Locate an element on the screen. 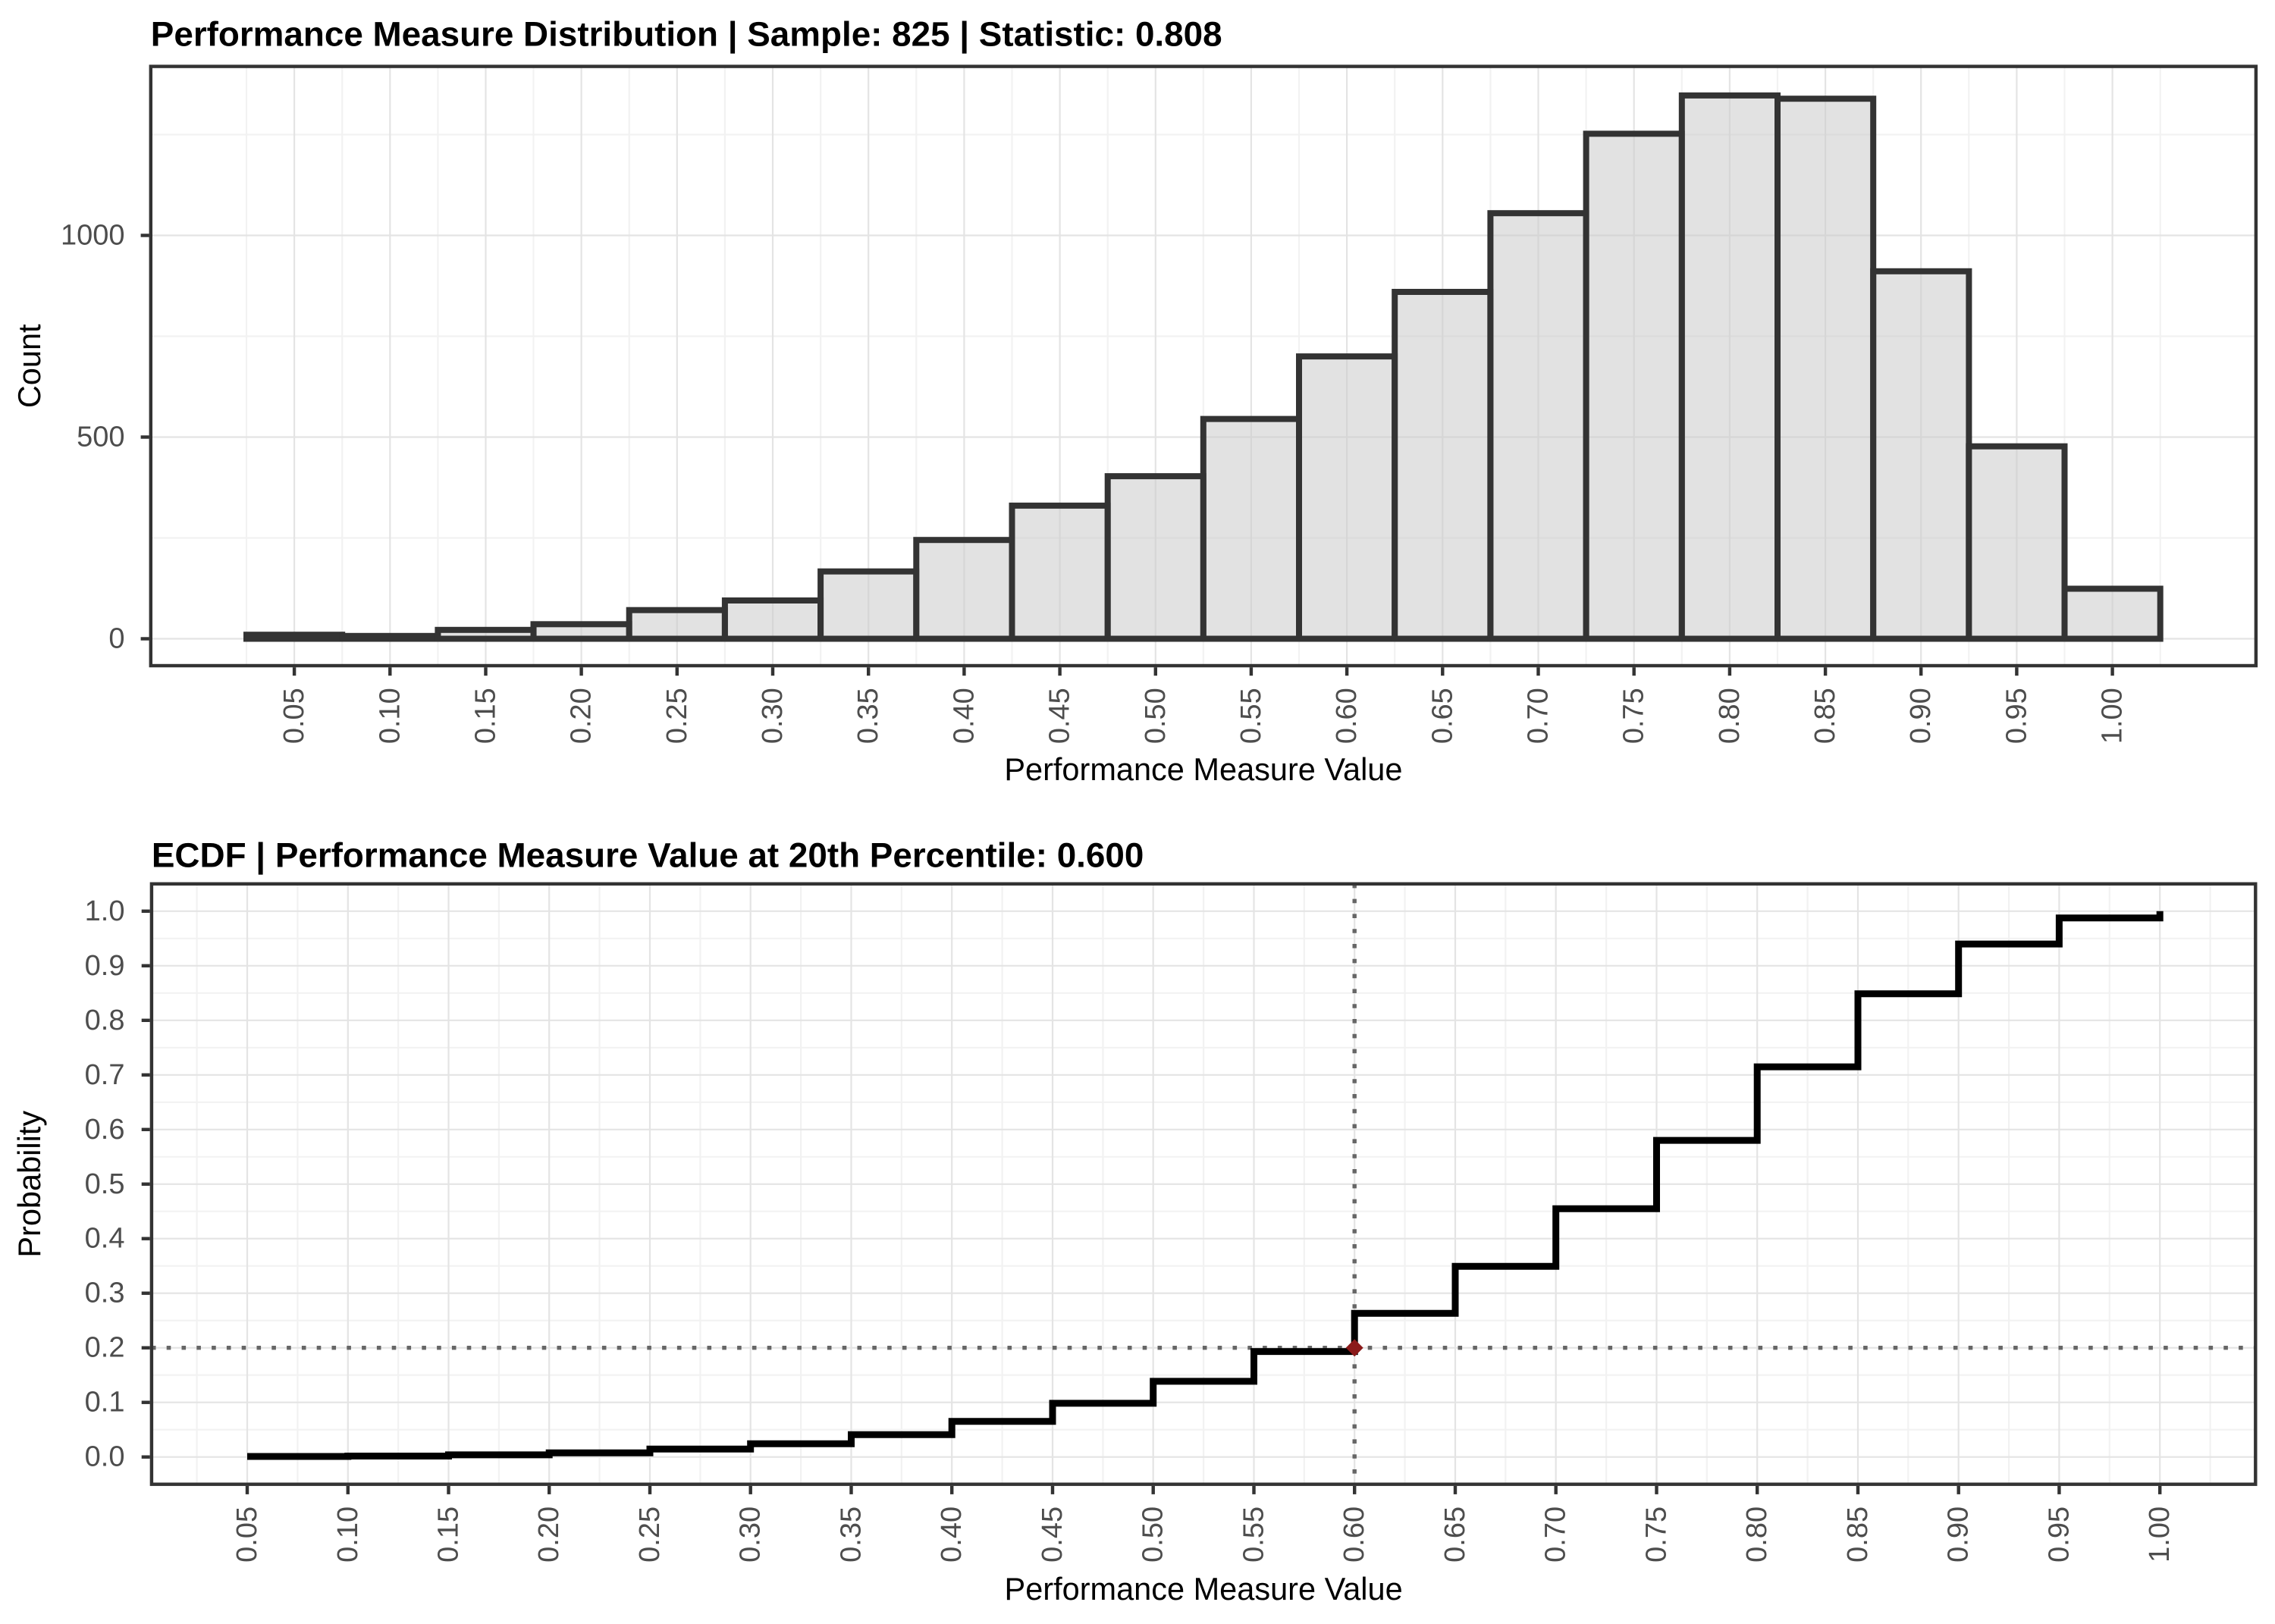  svg-text: 0.8 is located at coordinates (105, 1020).